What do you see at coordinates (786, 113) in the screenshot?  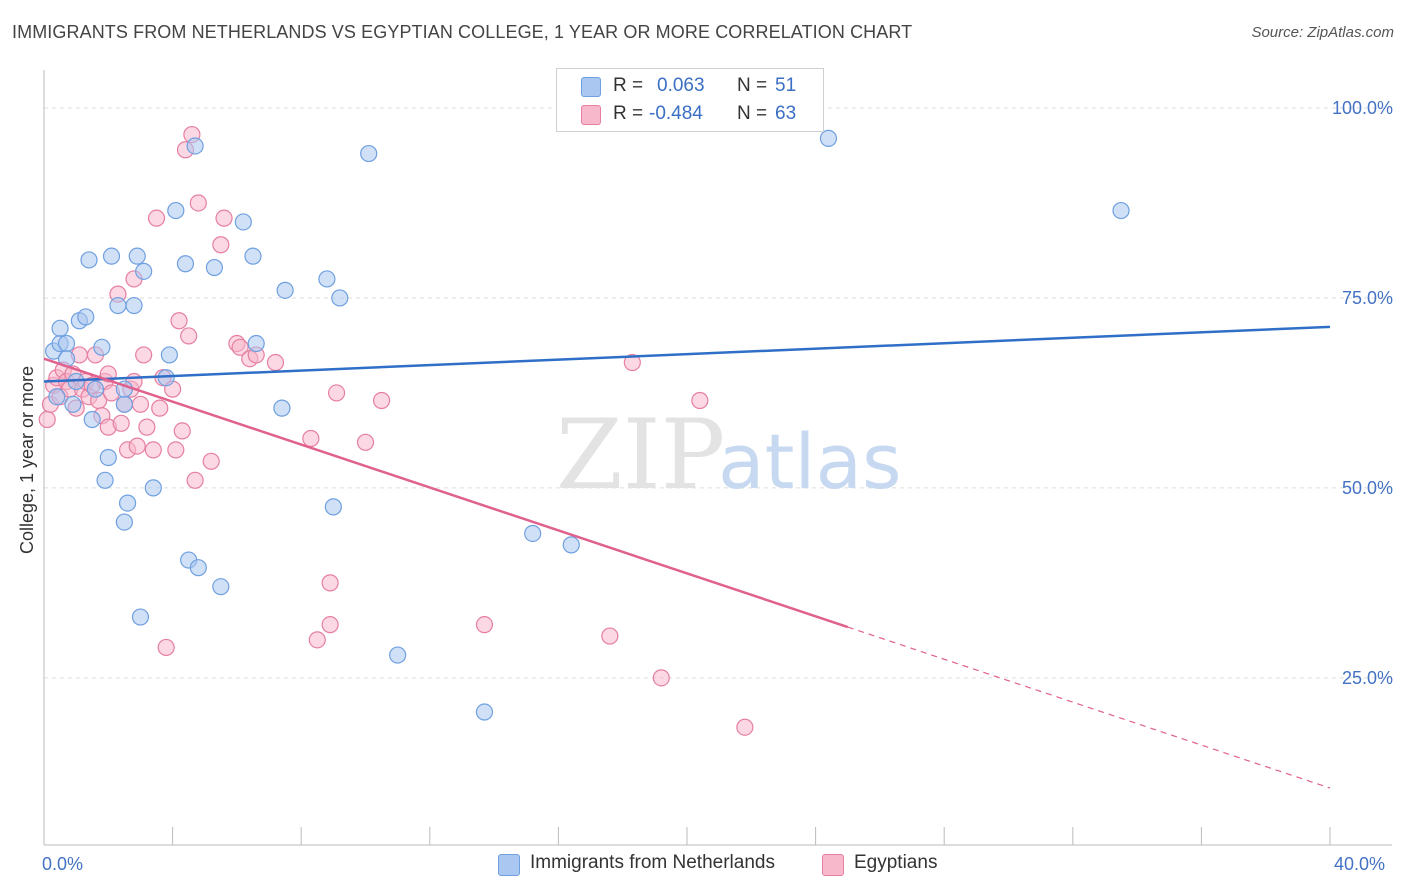 I see `legend-n-value: 63` at bounding box center [786, 113].